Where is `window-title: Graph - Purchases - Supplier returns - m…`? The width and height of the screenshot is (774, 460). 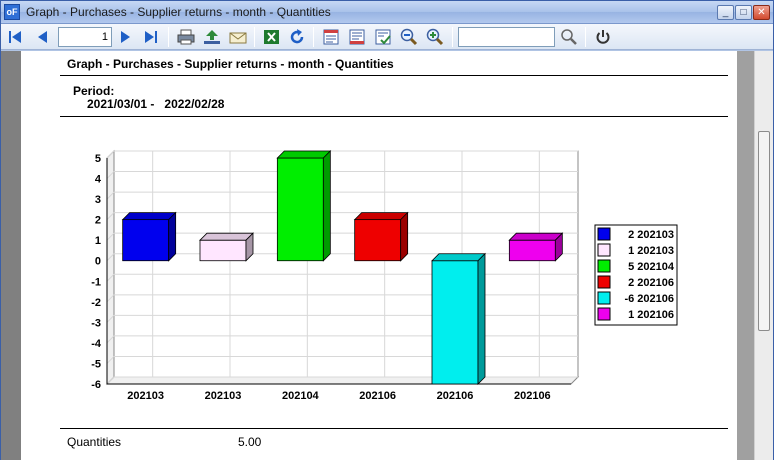 window-title: Graph - Purchases - Supplier returns - m… is located at coordinates (178, 12).